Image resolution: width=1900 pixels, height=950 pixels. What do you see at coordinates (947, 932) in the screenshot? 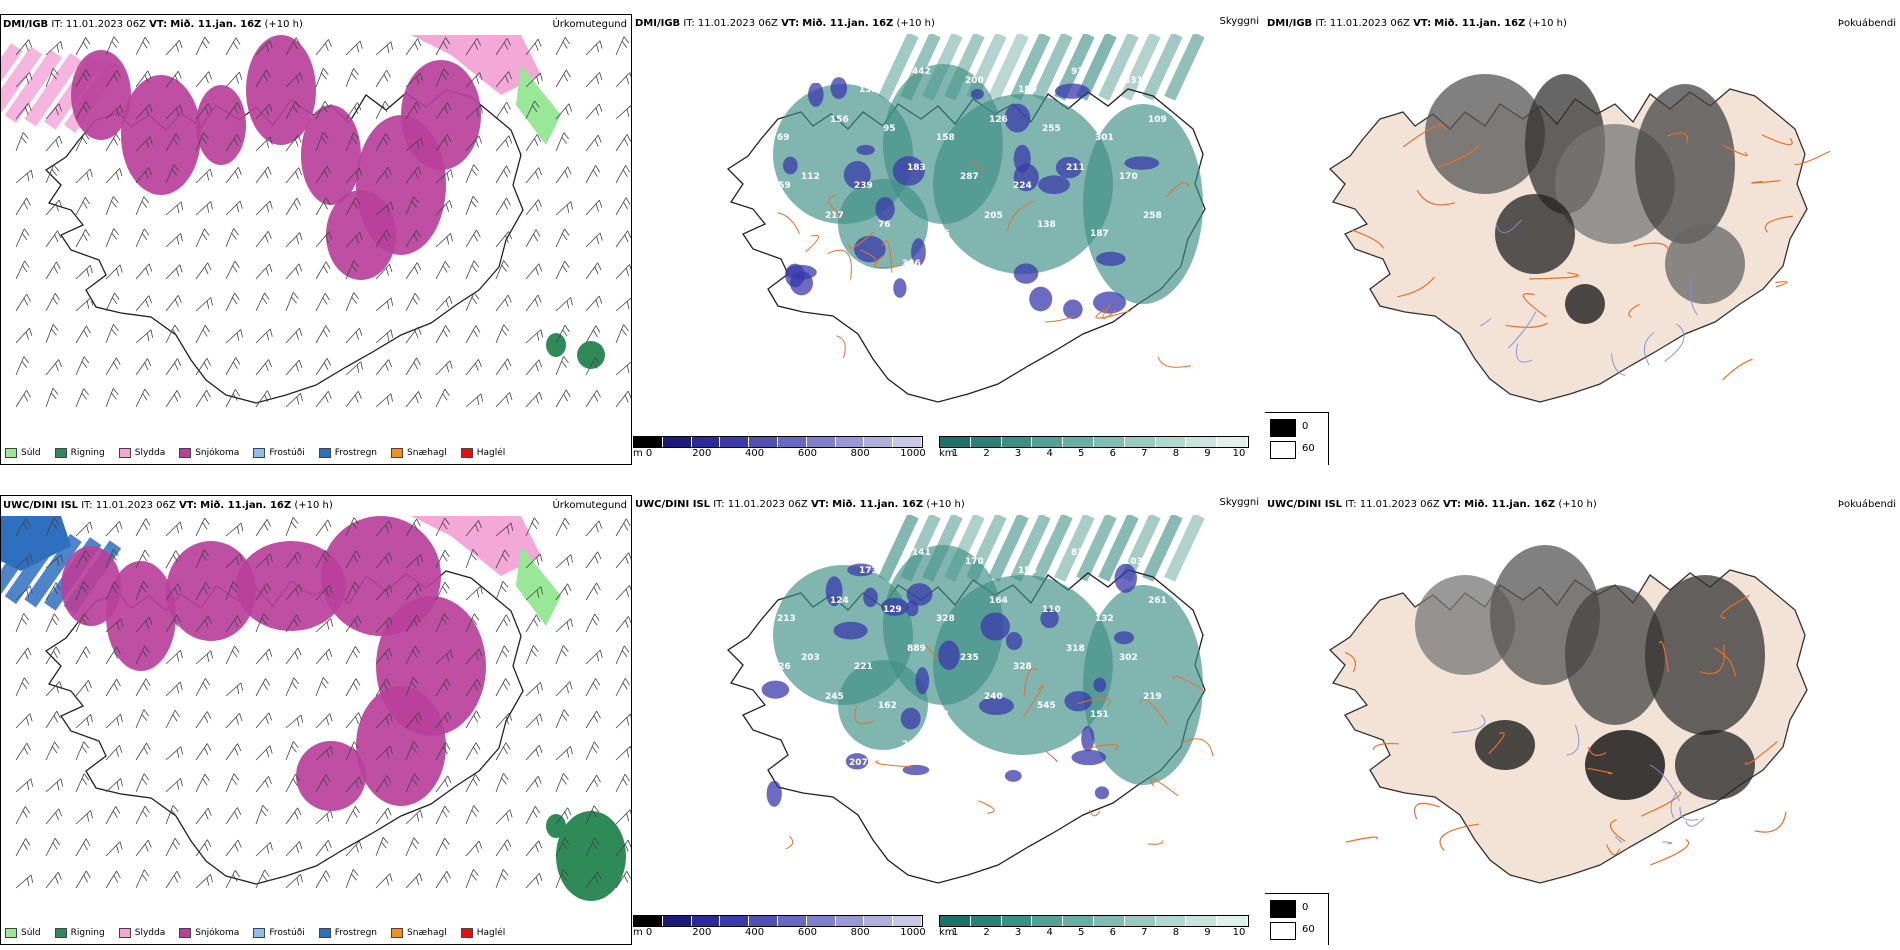
I see `colorbar-unit: km` at bounding box center [947, 932].